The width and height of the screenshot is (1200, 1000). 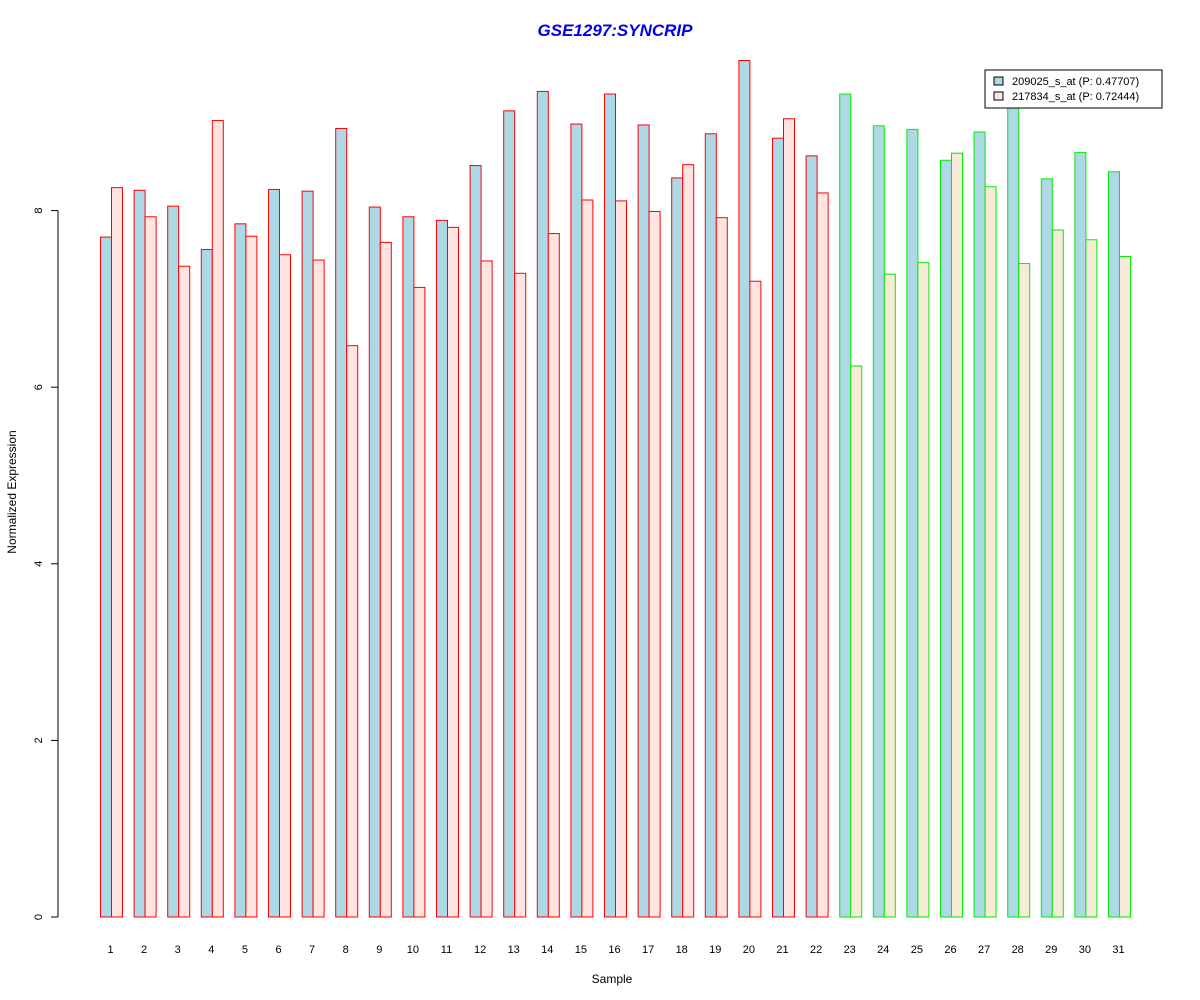 What do you see at coordinates (612, 979) in the screenshot?
I see `x-axis-label: Sample` at bounding box center [612, 979].